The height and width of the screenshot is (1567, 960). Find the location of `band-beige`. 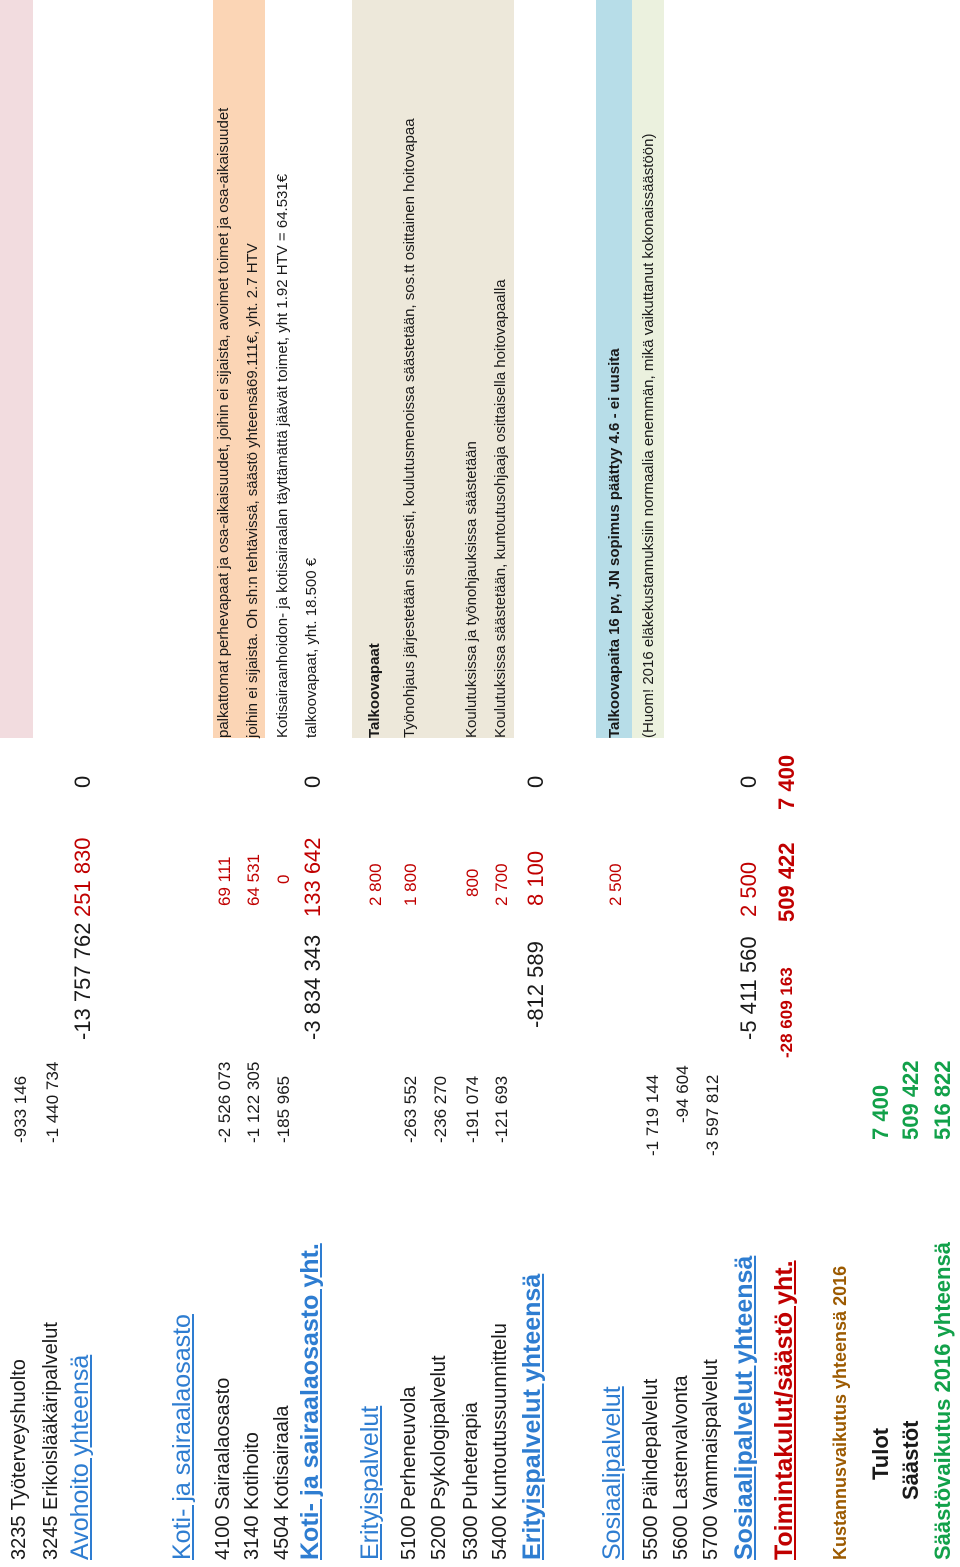

band-beige is located at coordinates (433, 369).